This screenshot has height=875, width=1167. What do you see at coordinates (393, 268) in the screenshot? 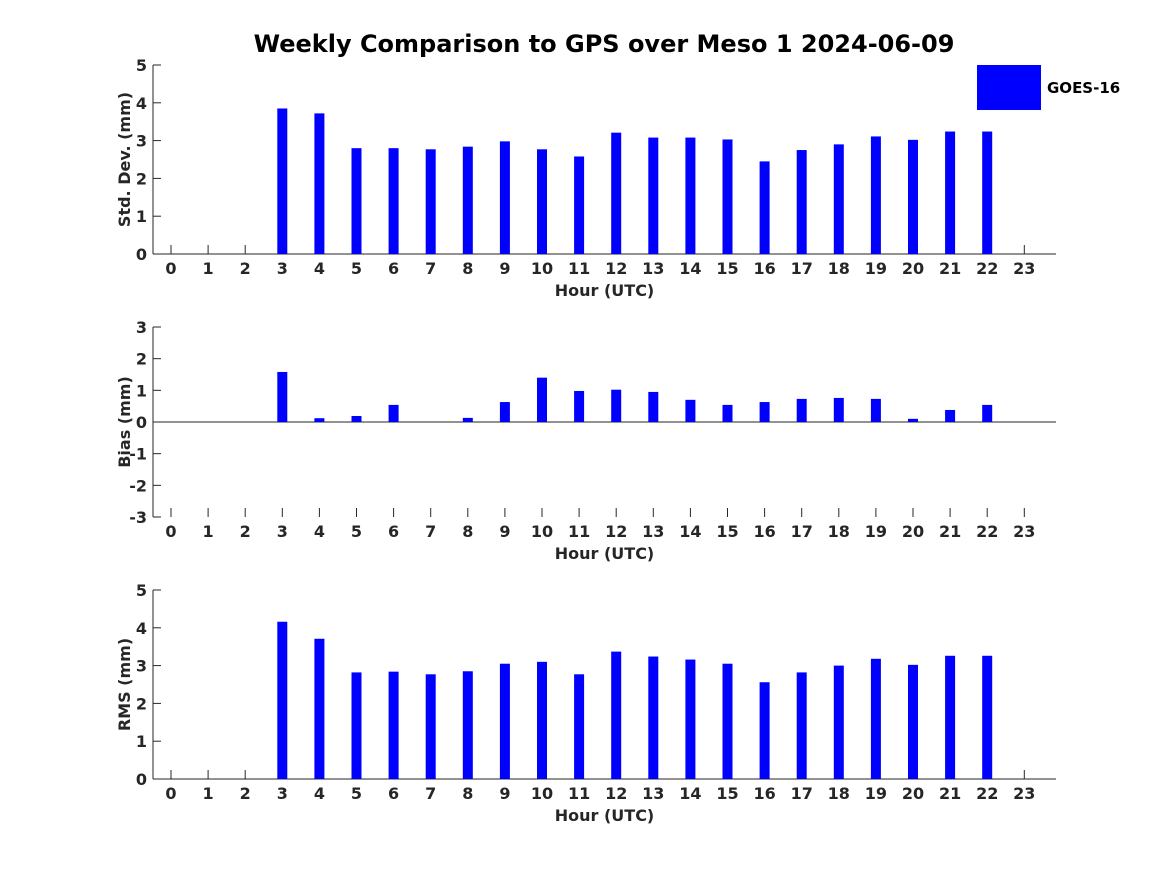
I see `x-tick-label: 6` at bounding box center [393, 268].